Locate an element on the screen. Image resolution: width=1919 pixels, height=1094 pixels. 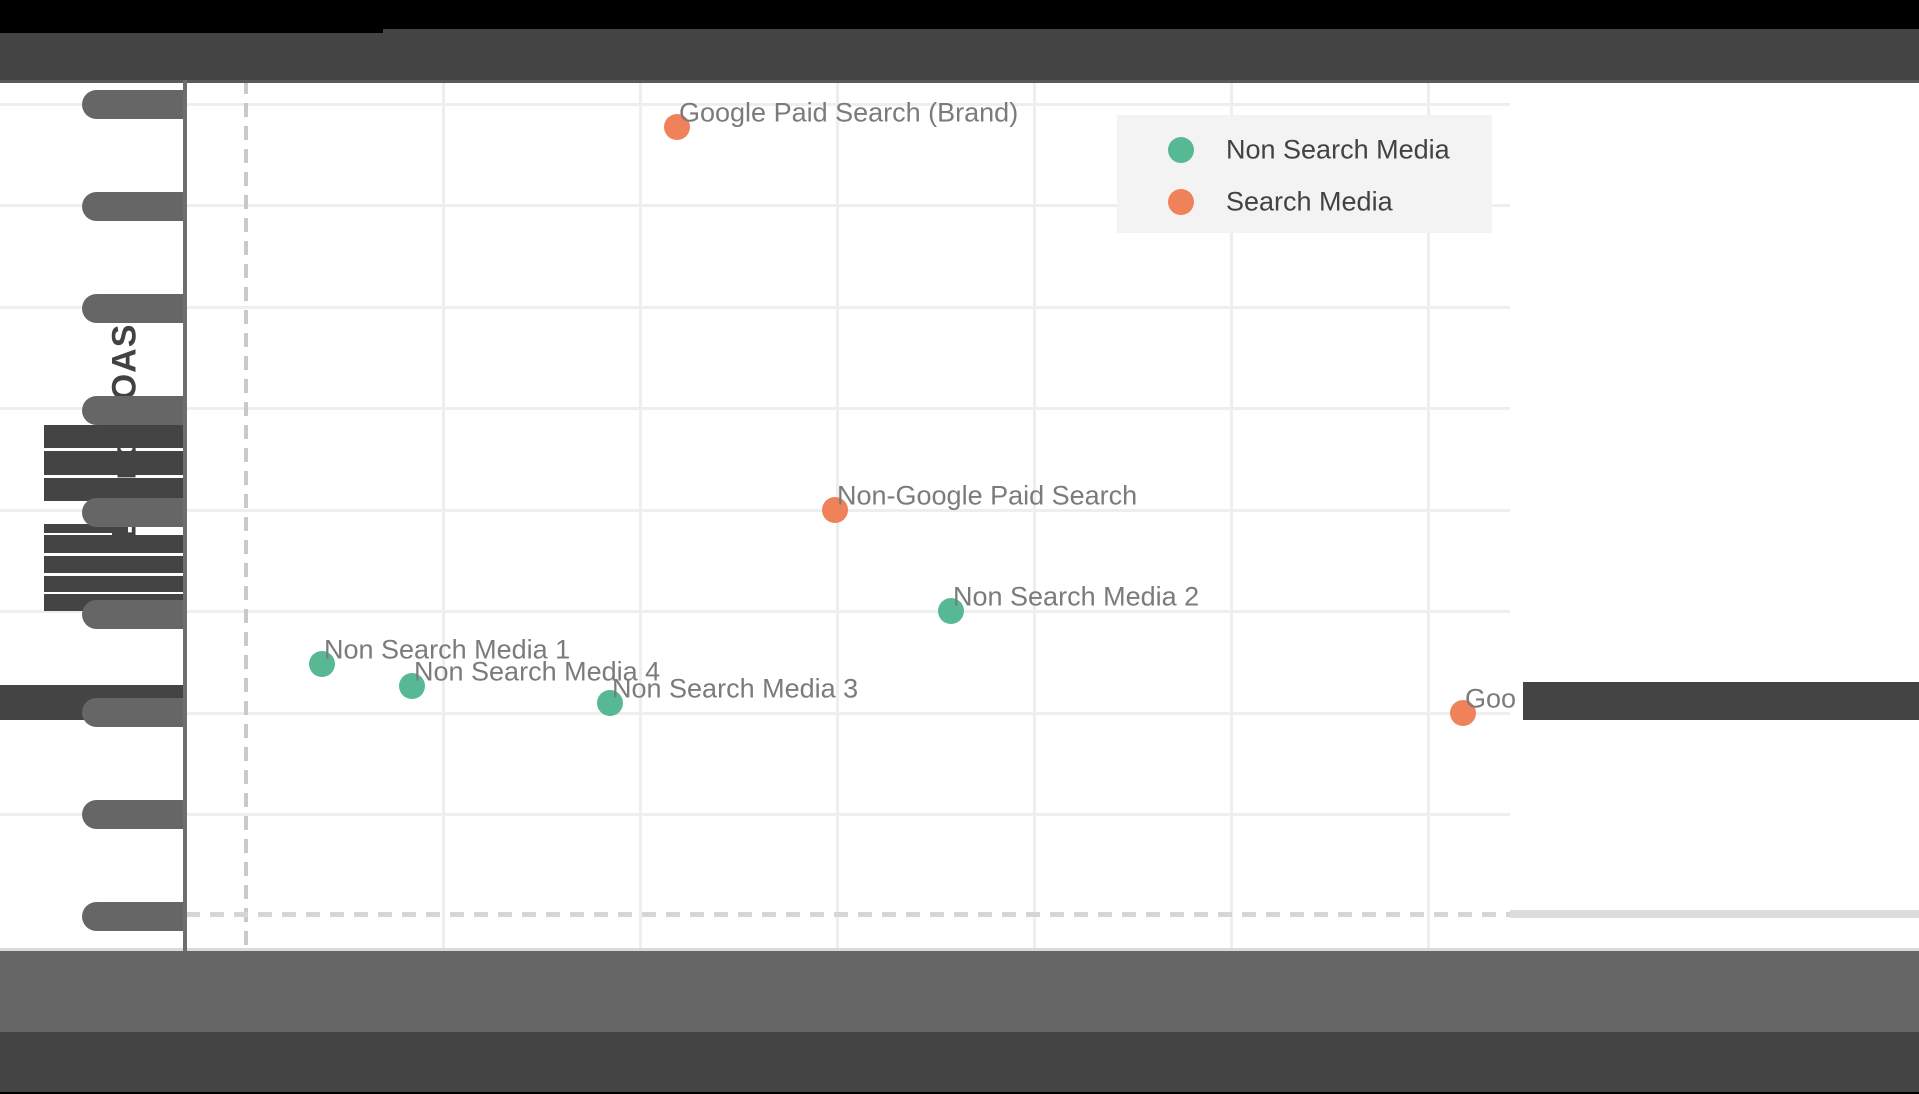
point-label: Non Search Media 3 is located at coordinates (735, 688).